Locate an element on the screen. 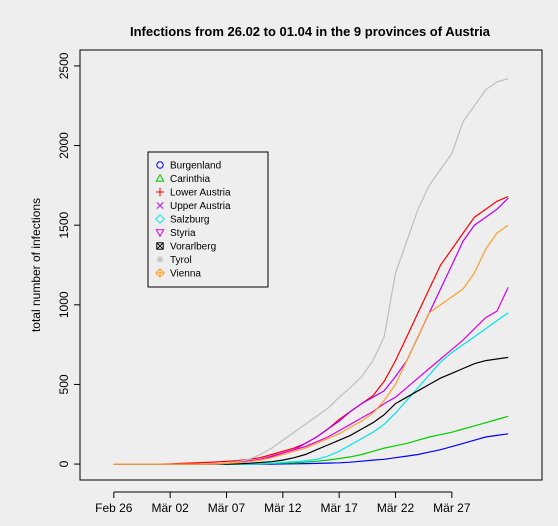 This screenshot has width=558, height=526. legend-item-lower-austria: Lower Austria is located at coordinates (193, 193).